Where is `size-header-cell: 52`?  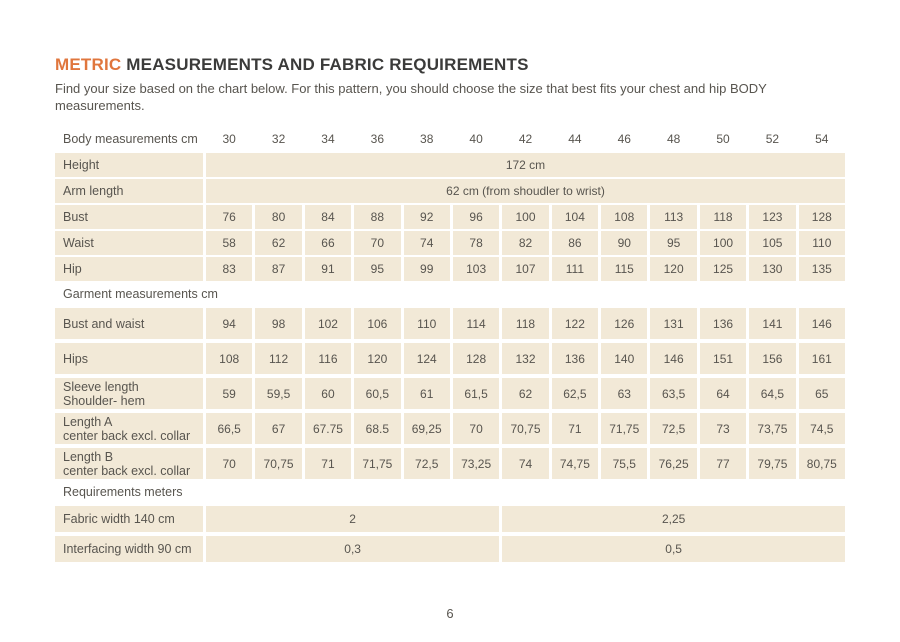 size-header-cell: 52 is located at coordinates (772, 139).